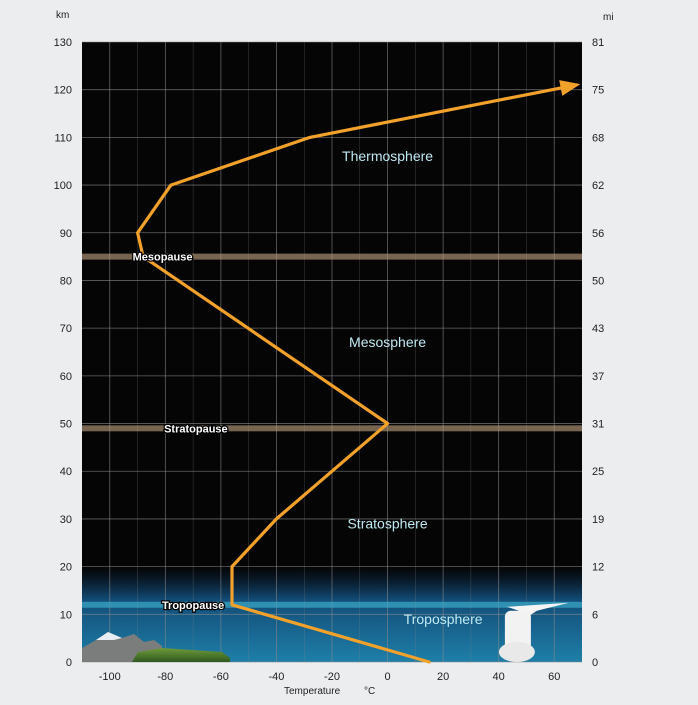 Image resolution: width=698 pixels, height=705 pixels. Describe the element at coordinates (66, 425) in the screenshot. I see `left-tick-label: 50` at that location.